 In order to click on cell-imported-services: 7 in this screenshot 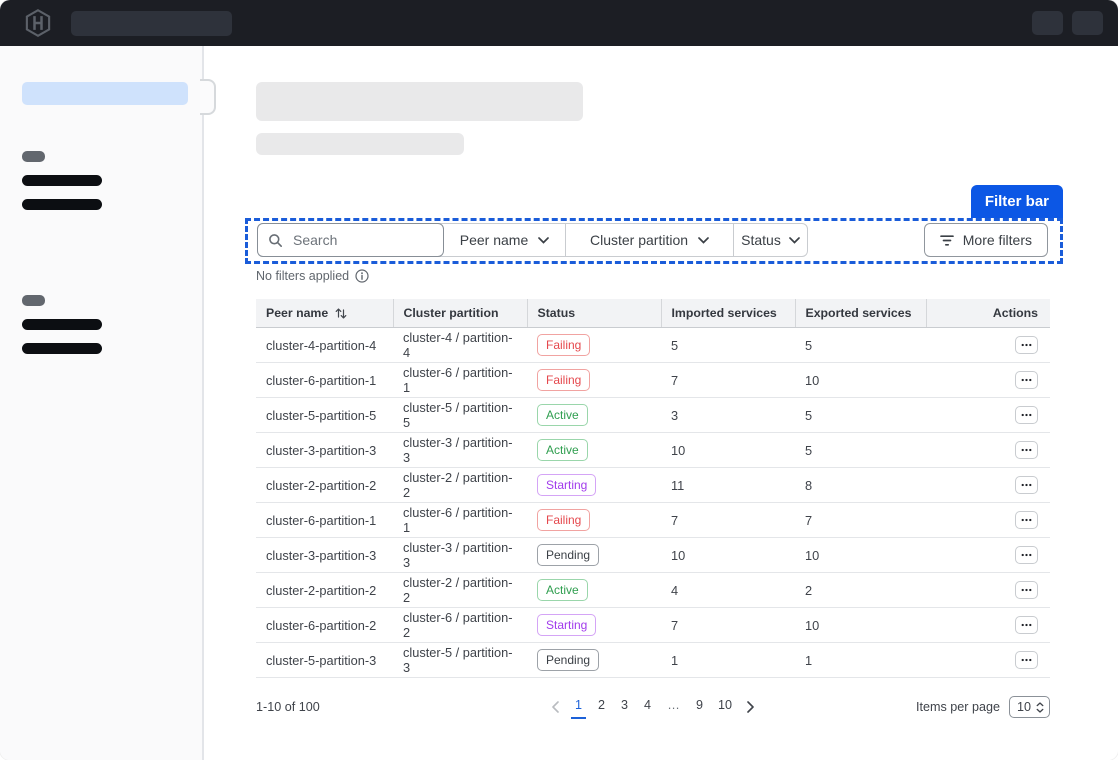, I will do `click(728, 625)`.